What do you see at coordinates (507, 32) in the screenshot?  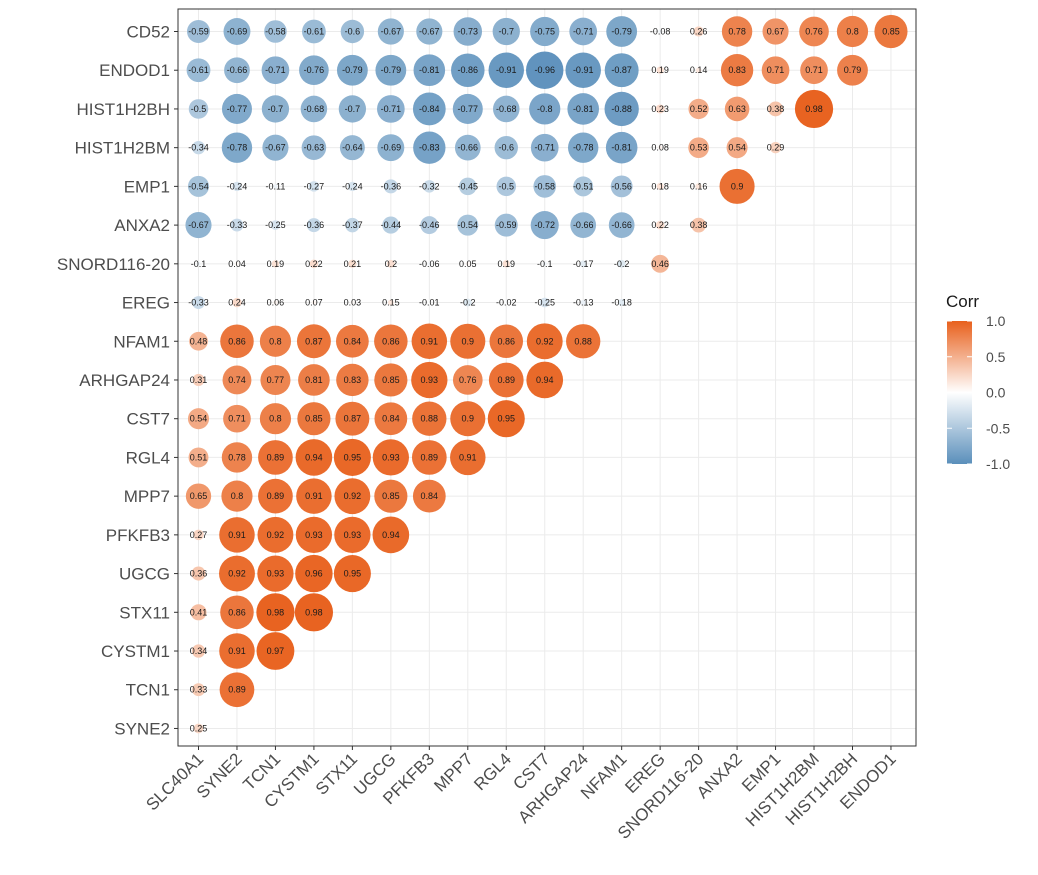 I see `corr-value-label: -0.7` at bounding box center [507, 32].